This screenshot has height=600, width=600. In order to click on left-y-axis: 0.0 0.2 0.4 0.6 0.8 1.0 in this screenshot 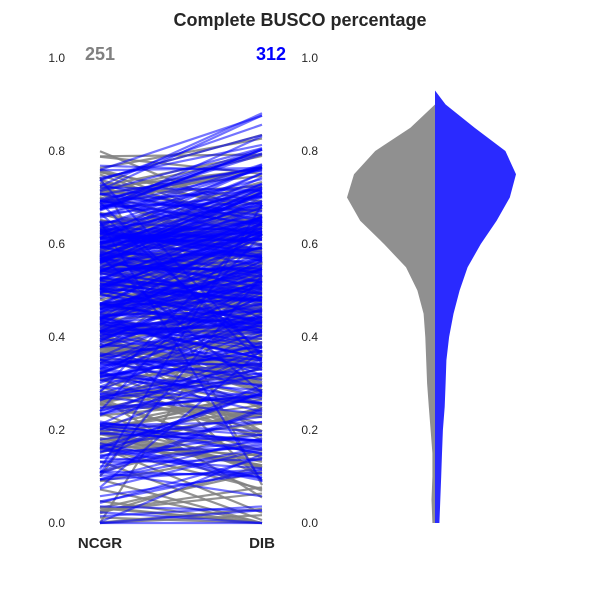, I will do `click(56, 290)`.